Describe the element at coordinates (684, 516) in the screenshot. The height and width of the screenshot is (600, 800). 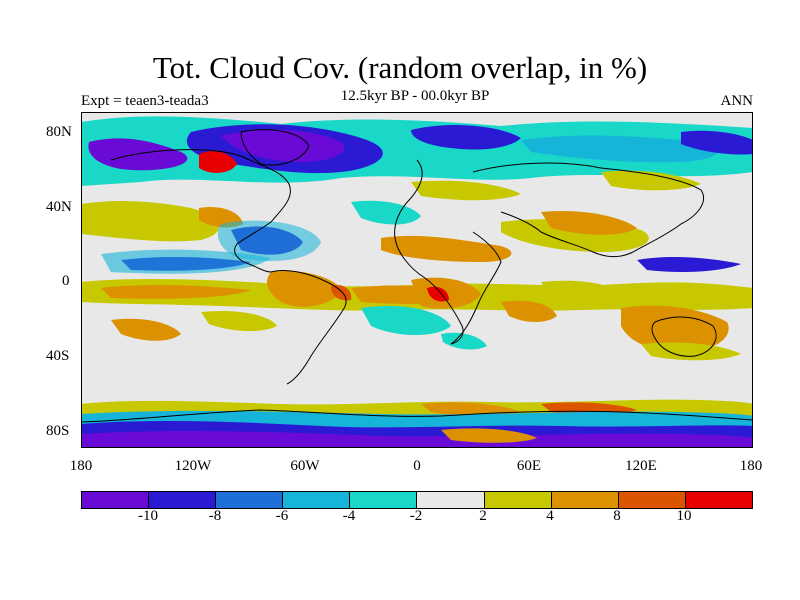
I see `colorbar-label: 10` at that location.